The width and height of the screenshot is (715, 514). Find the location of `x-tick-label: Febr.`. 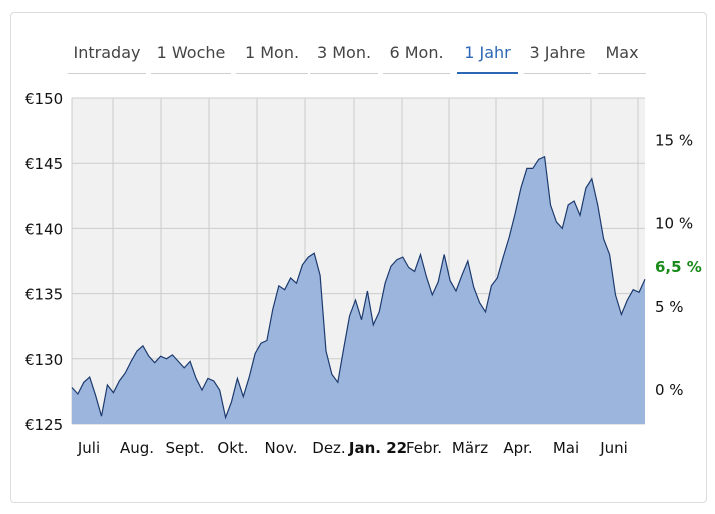

x-tick-label: Febr. is located at coordinates (424, 448).